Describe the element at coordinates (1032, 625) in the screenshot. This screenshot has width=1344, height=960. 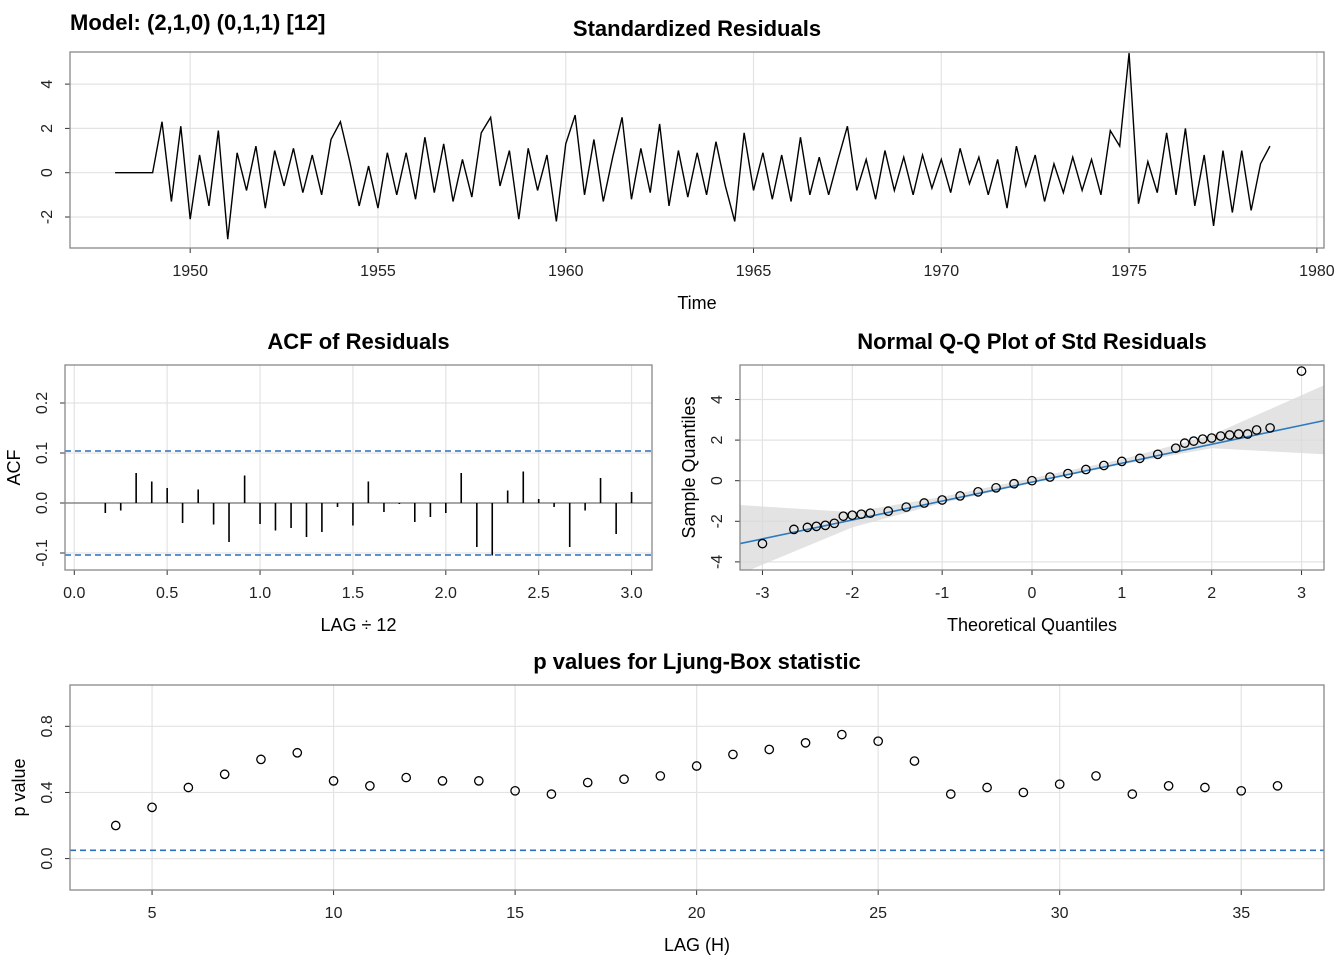
I see `x-axis-label: Theoretical Quantiles` at that location.